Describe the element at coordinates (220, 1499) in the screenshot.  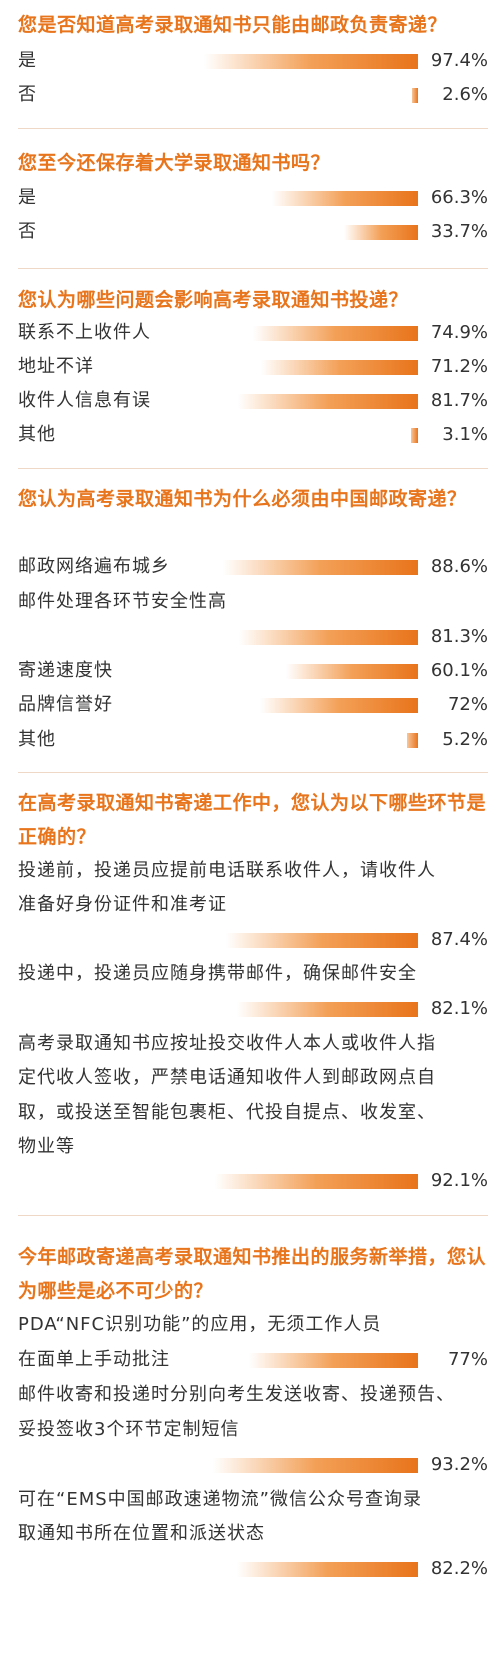
I see `category-label: 可在“EMS中国邮政速递物流”微信公众号查询录` at that location.